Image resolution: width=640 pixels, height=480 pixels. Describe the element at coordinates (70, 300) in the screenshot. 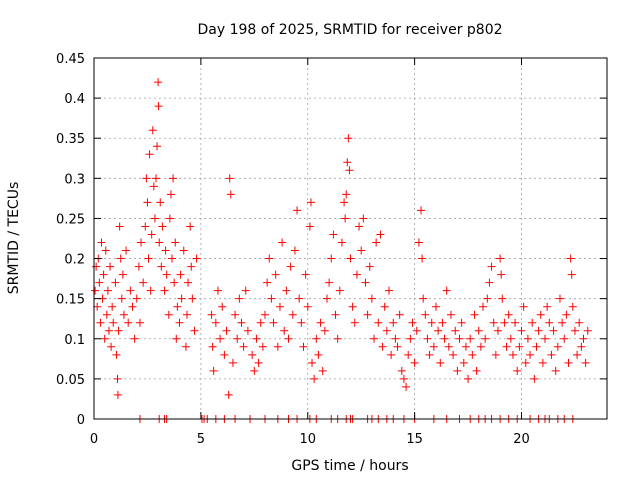

I see `y-tick-label: 0.15` at that location.